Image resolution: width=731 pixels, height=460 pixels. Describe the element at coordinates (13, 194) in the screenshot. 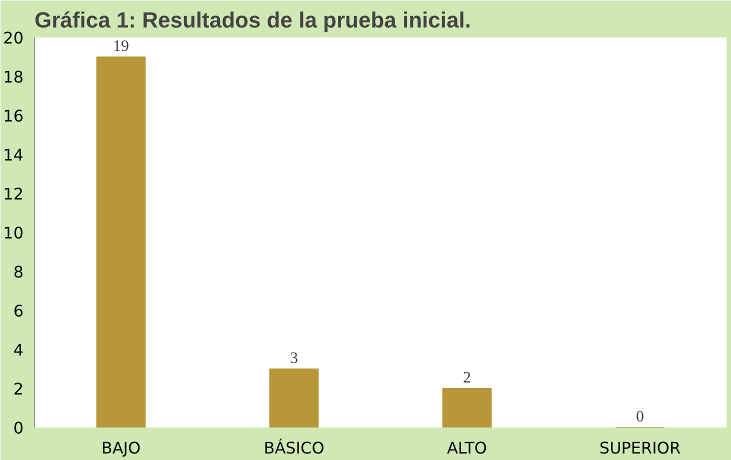

I see `y-tick-label: 12` at that location.